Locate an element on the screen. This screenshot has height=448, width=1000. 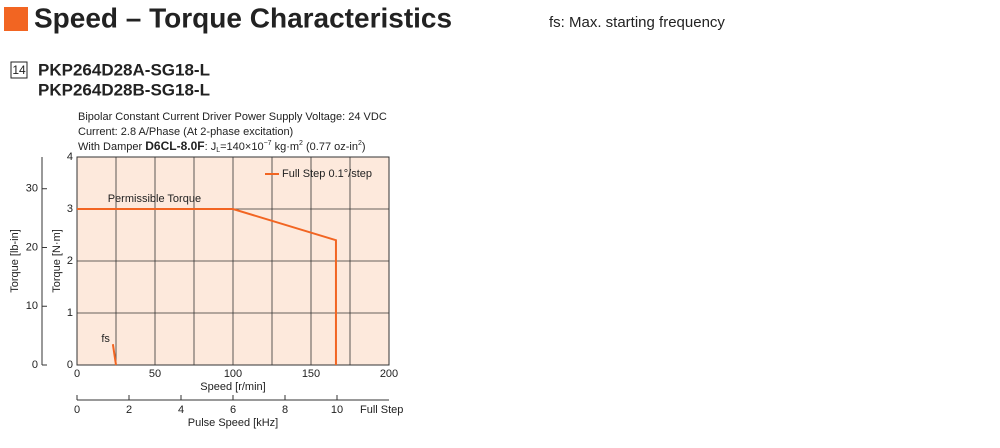
fs-label: fs is located at coordinates (105, 339).